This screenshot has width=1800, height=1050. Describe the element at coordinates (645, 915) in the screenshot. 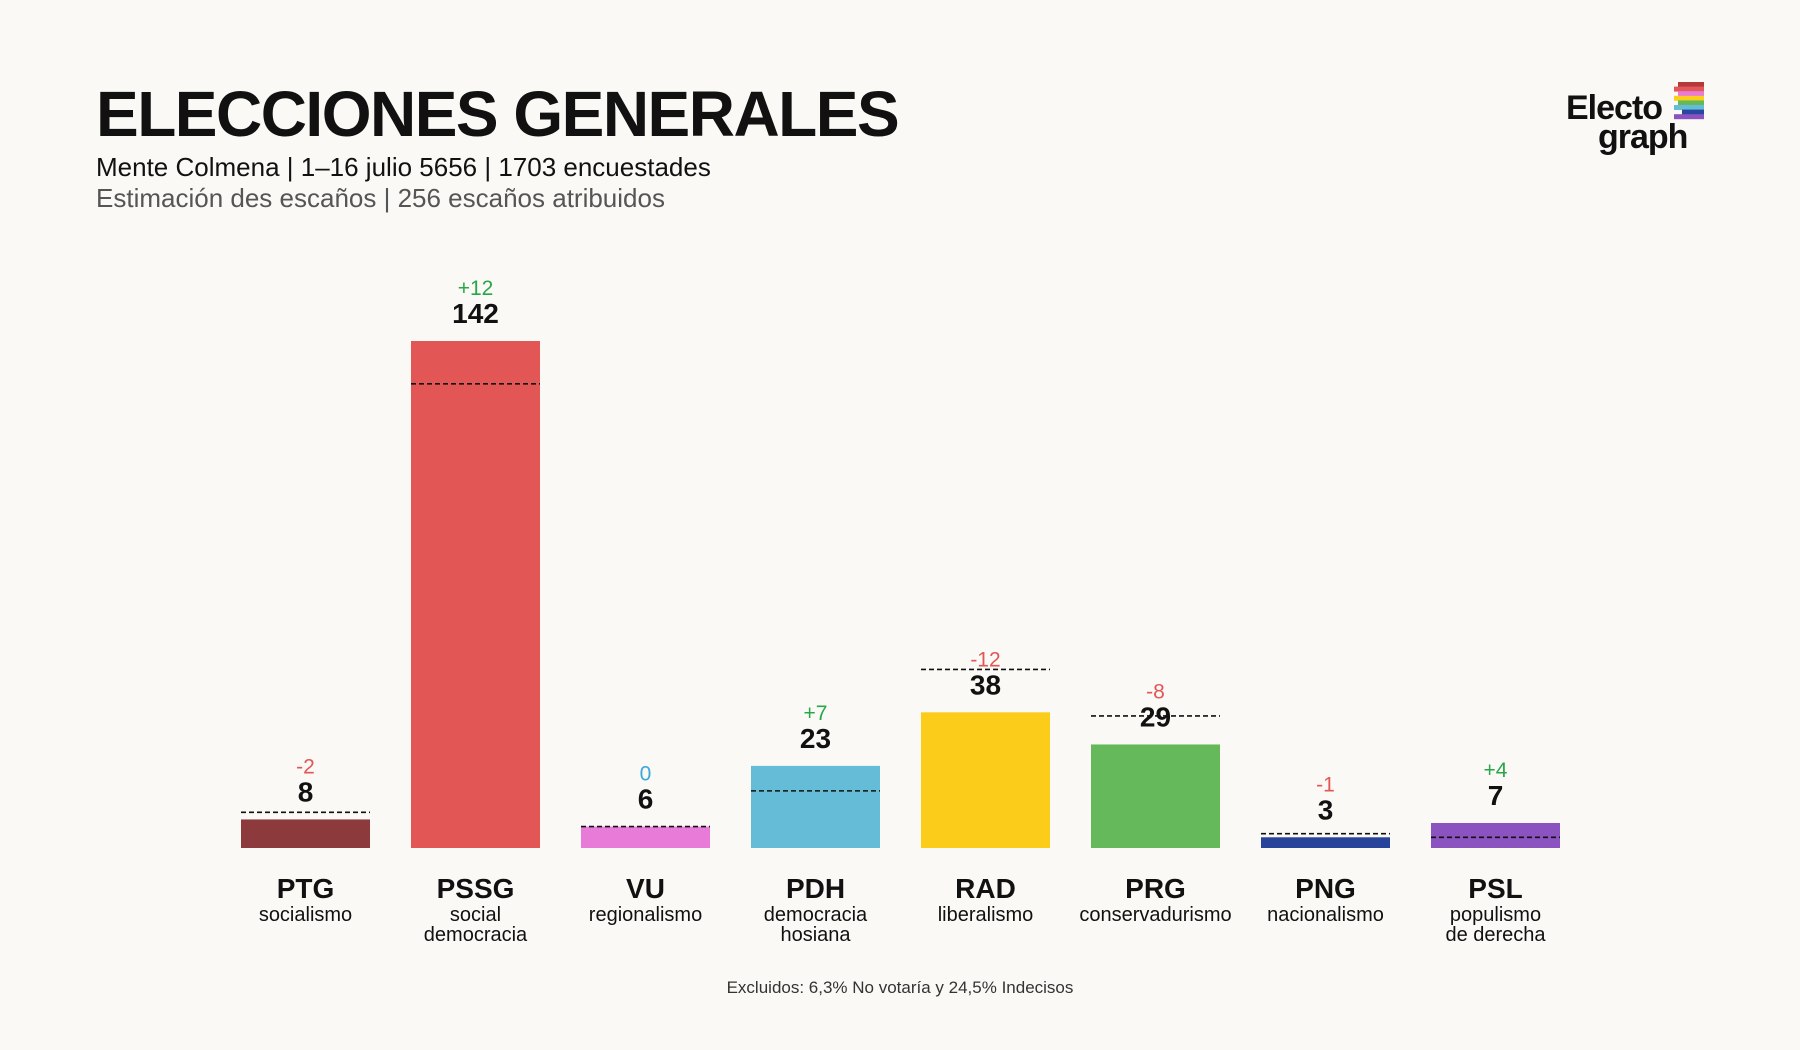

I see `party-ideology-label: regionalismo` at that location.